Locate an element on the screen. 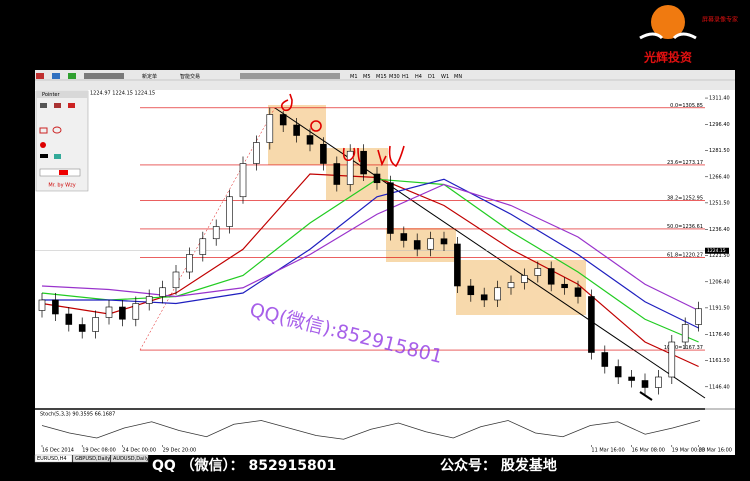 This screenshot has width=750, height=481. panel-title: Pointer is located at coordinates (51, 95).